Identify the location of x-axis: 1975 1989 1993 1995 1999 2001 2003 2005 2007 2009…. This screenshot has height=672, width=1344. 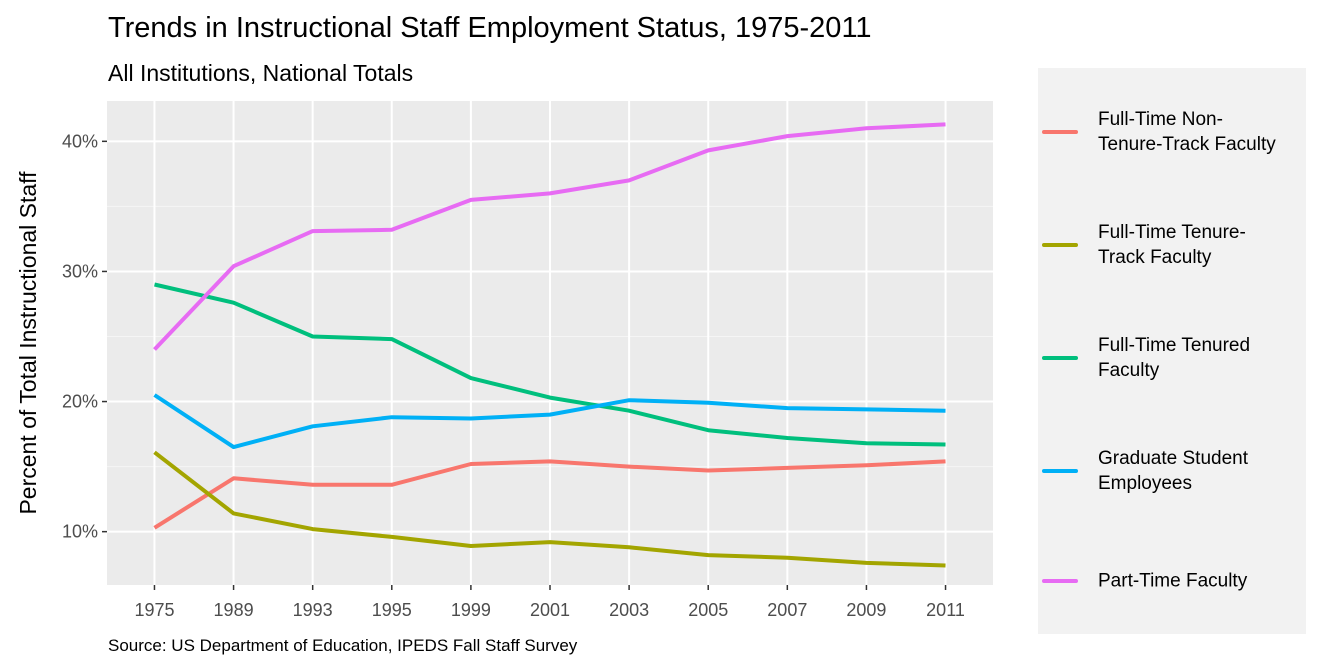
(549, 602).